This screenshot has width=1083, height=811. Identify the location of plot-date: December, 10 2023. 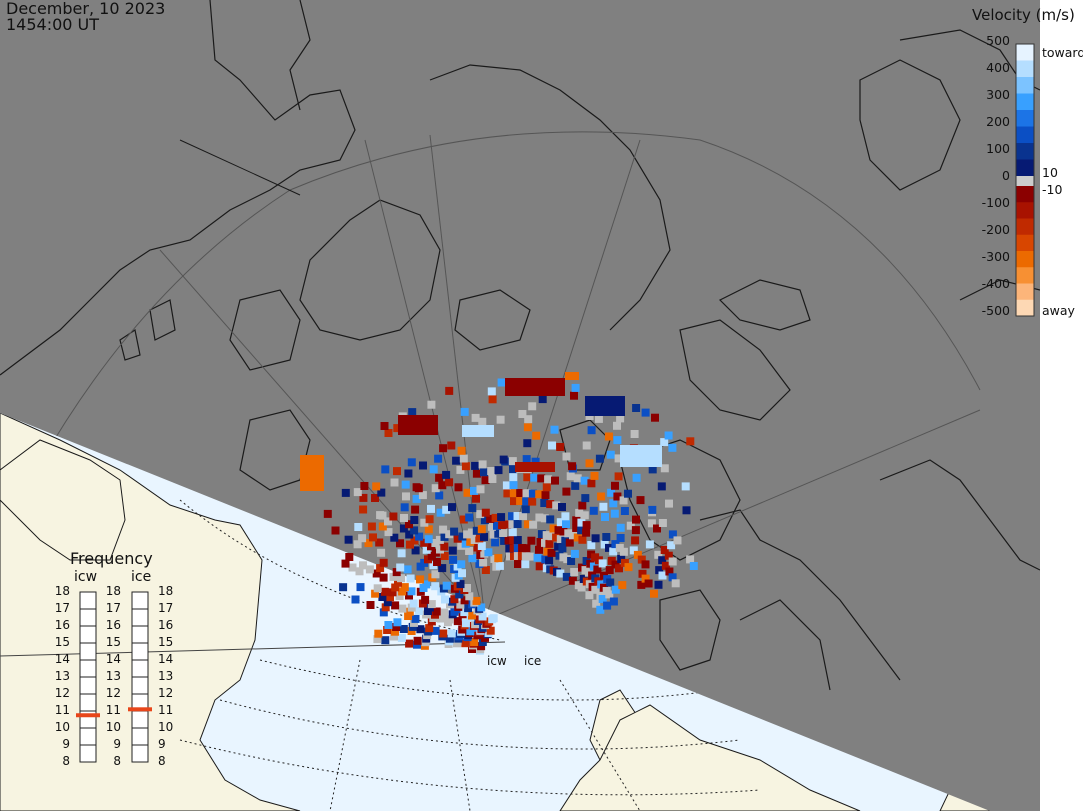
(86, 9).